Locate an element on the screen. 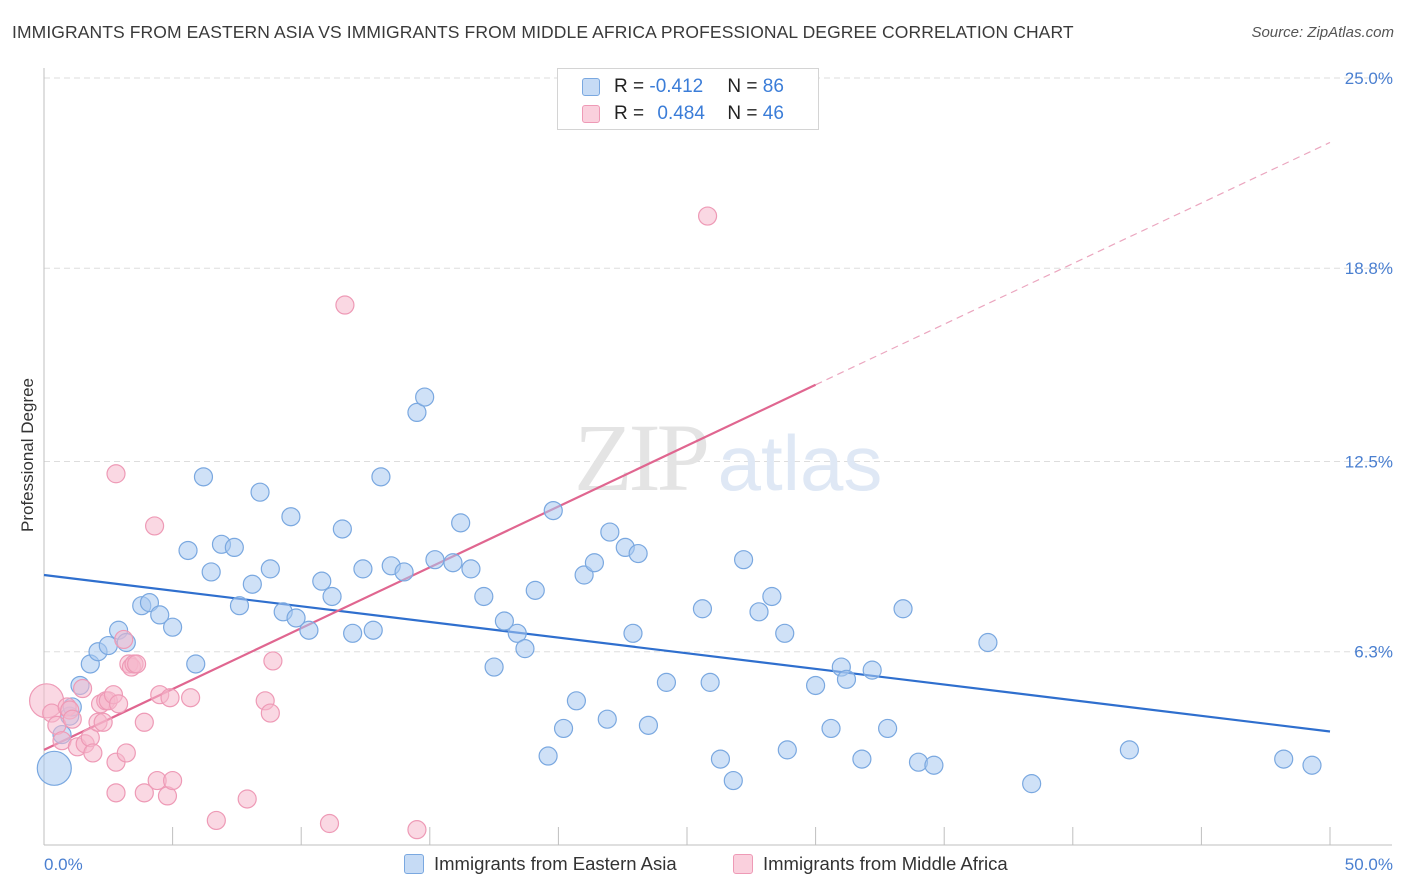 The image size is (1406, 892). trend-line-middle-africa-projection is located at coordinates (1073, 263).